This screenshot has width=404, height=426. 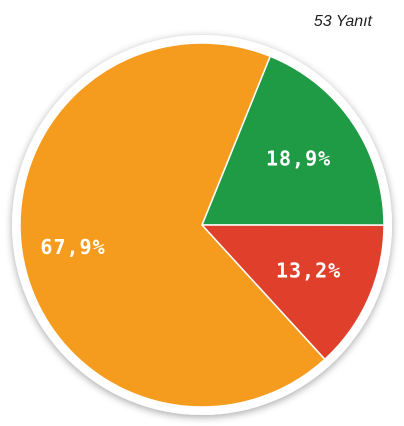 I want to click on slice-label: 67,9%, so click(x=72, y=247).